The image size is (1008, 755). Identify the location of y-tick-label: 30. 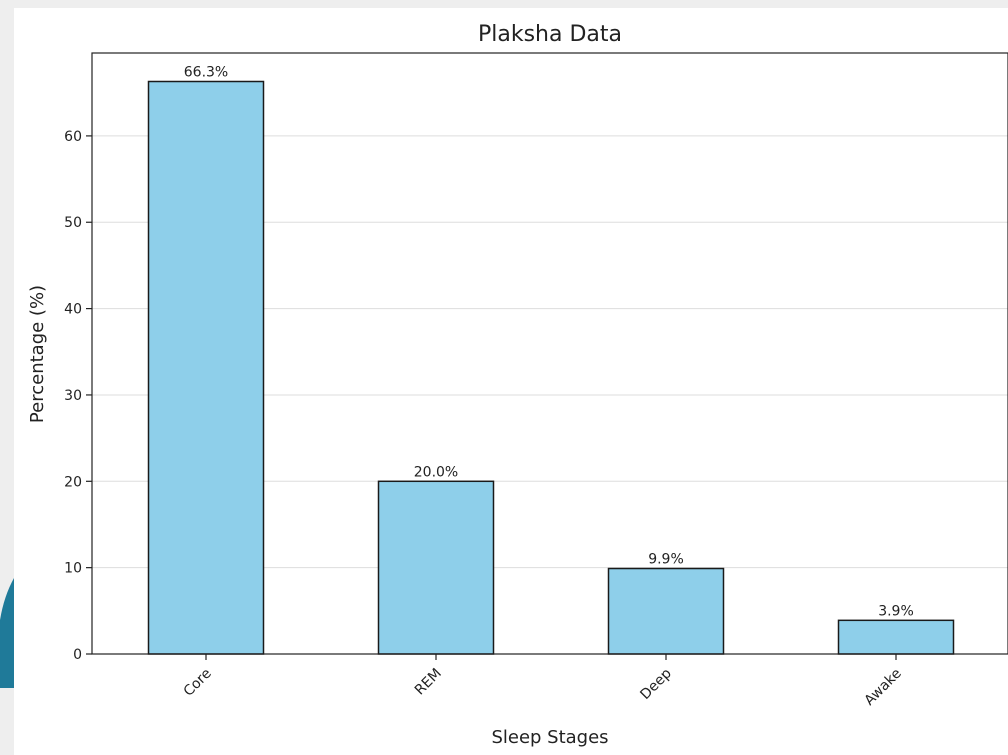
(73, 396).